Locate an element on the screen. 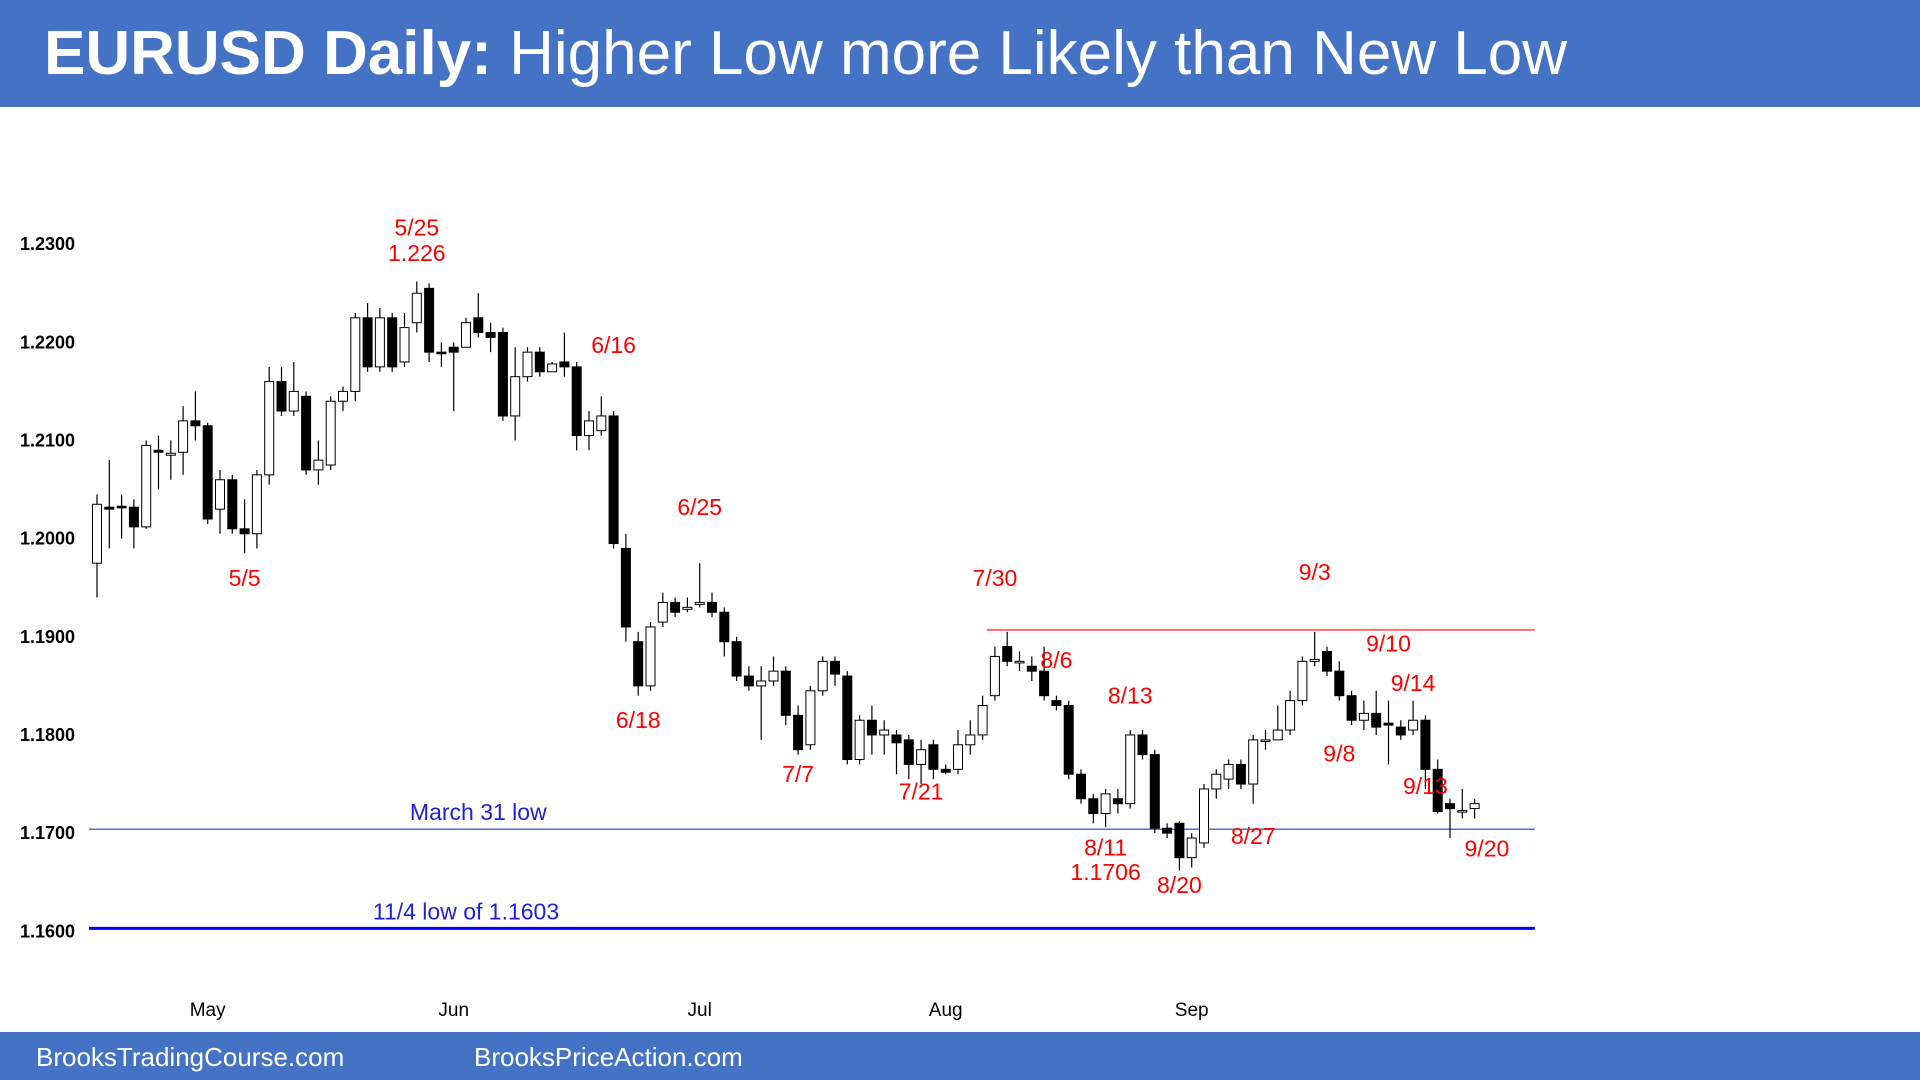 The width and height of the screenshot is (1920, 1080). y-tick-label: 1.2200 is located at coordinates (47, 342).